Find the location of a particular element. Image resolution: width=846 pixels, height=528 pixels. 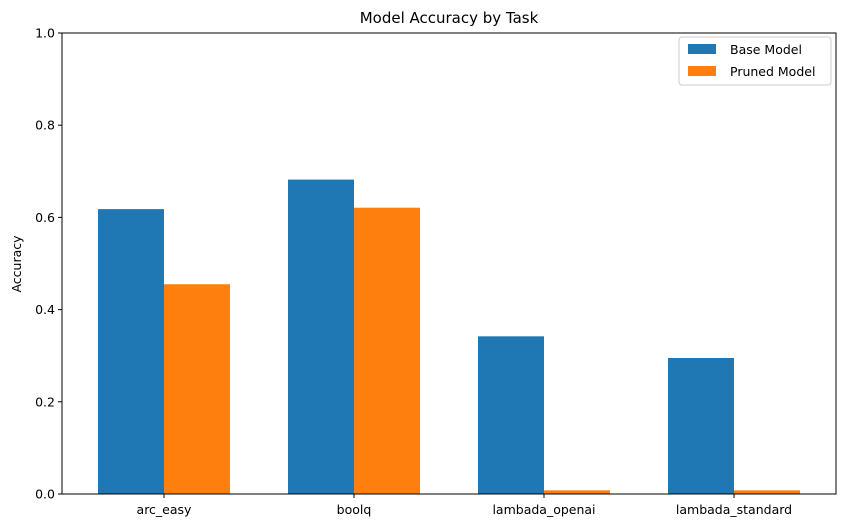

bar-arc_easy-base is located at coordinates (131, 352).